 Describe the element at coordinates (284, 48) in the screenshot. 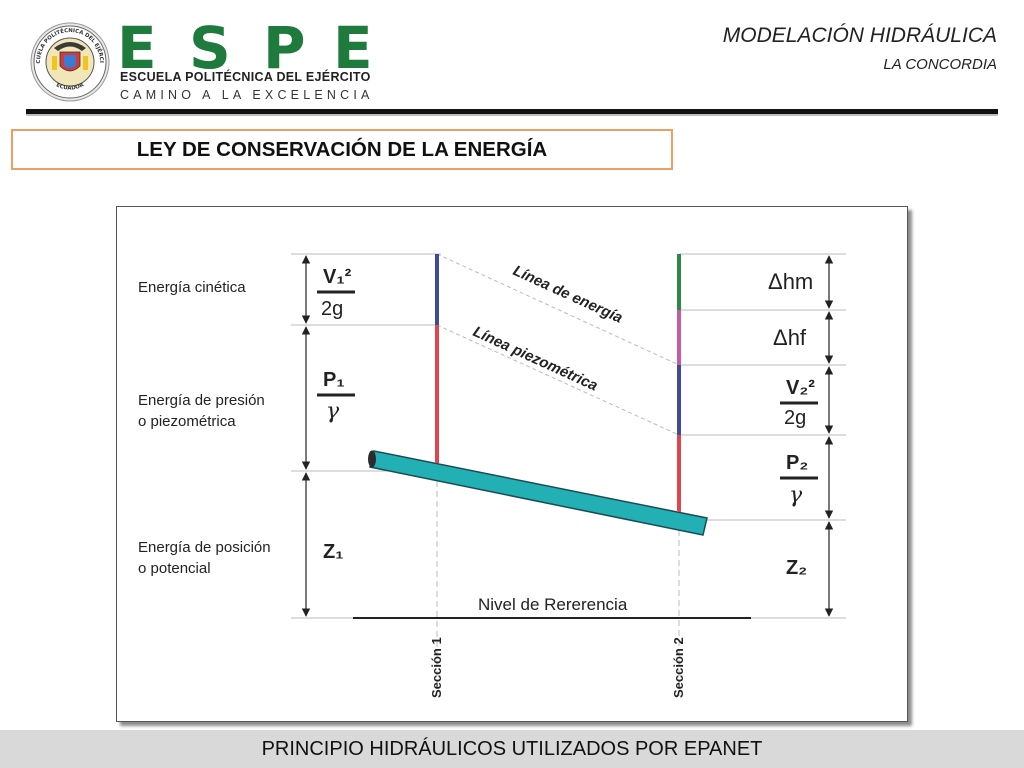

I see `brand-letter-p: P` at that location.